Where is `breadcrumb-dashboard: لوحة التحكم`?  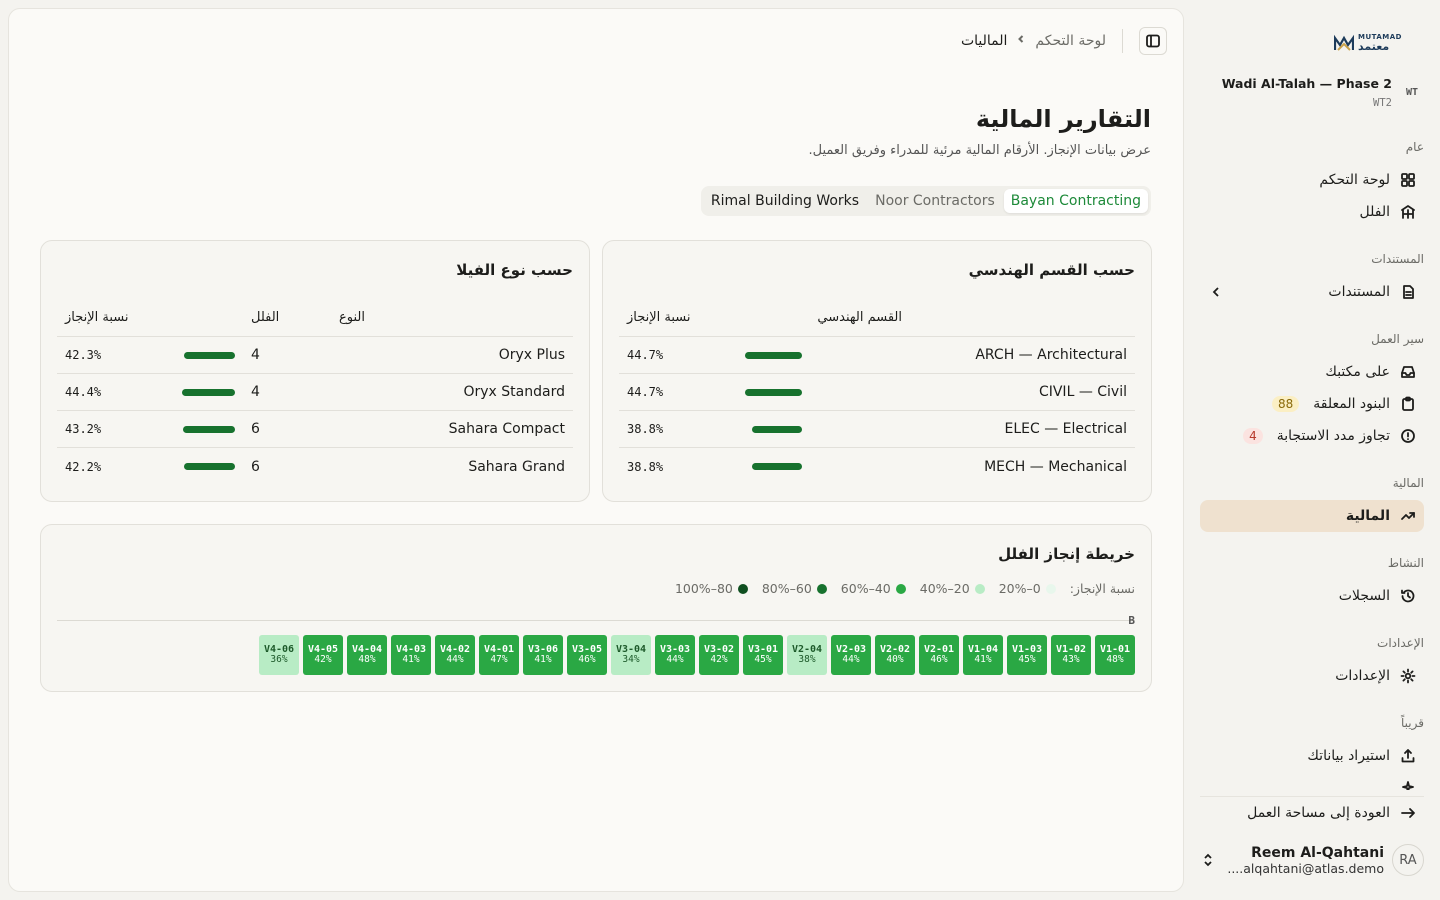
breadcrumb-dashboard: لوحة التحكم is located at coordinates (1070, 41).